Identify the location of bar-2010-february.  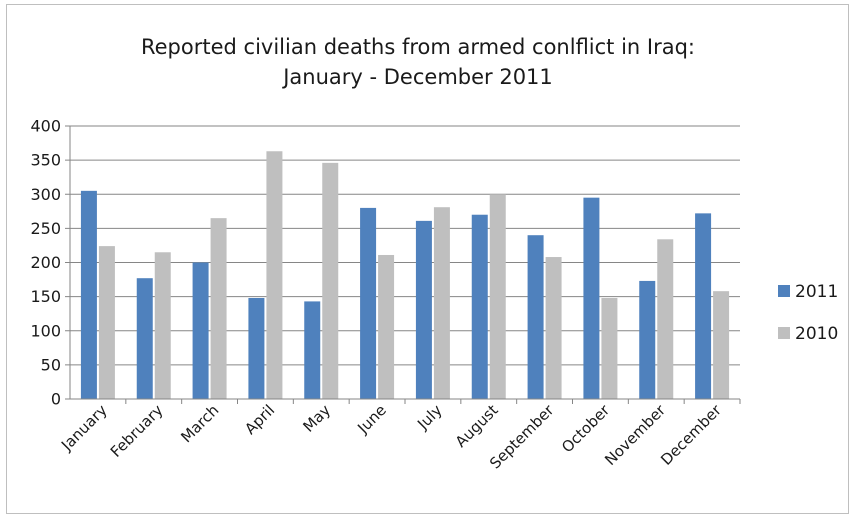
(162, 325).